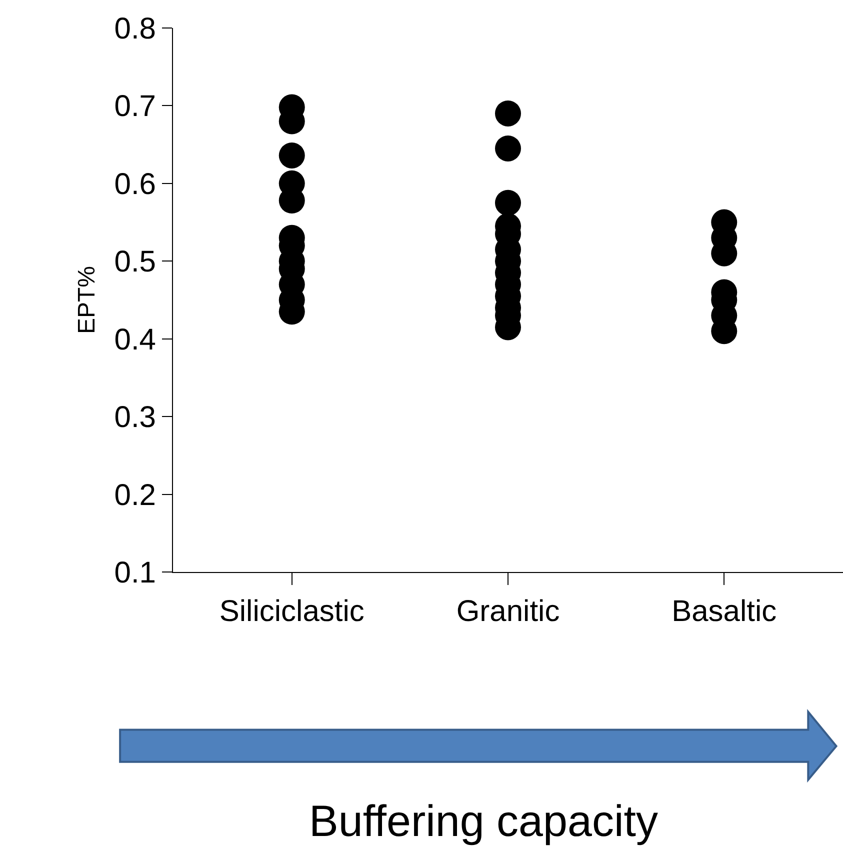 The image size is (843, 859). Describe the element at coordinates (135, 417) in the screenshot. I see `y-tick-label: 0.3` at that location.